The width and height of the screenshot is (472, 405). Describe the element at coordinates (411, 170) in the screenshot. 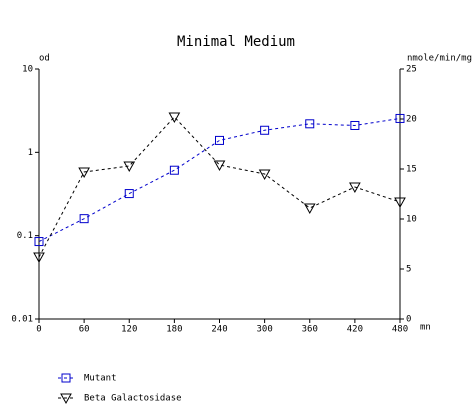

I see `y2-tick-label: 15` at that location.